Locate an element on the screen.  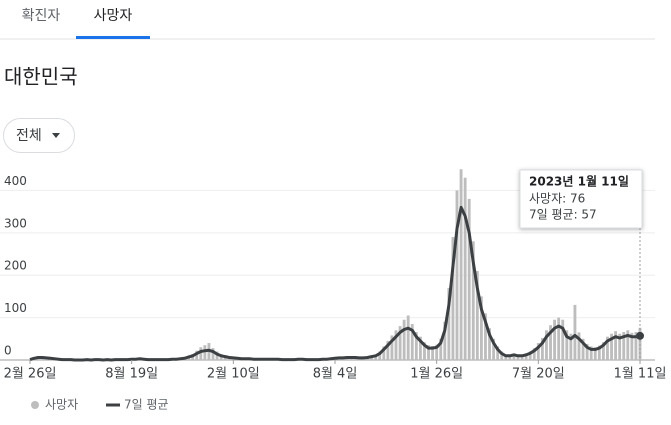
region-title: 대한민국 is located at coordinates (41, 77).